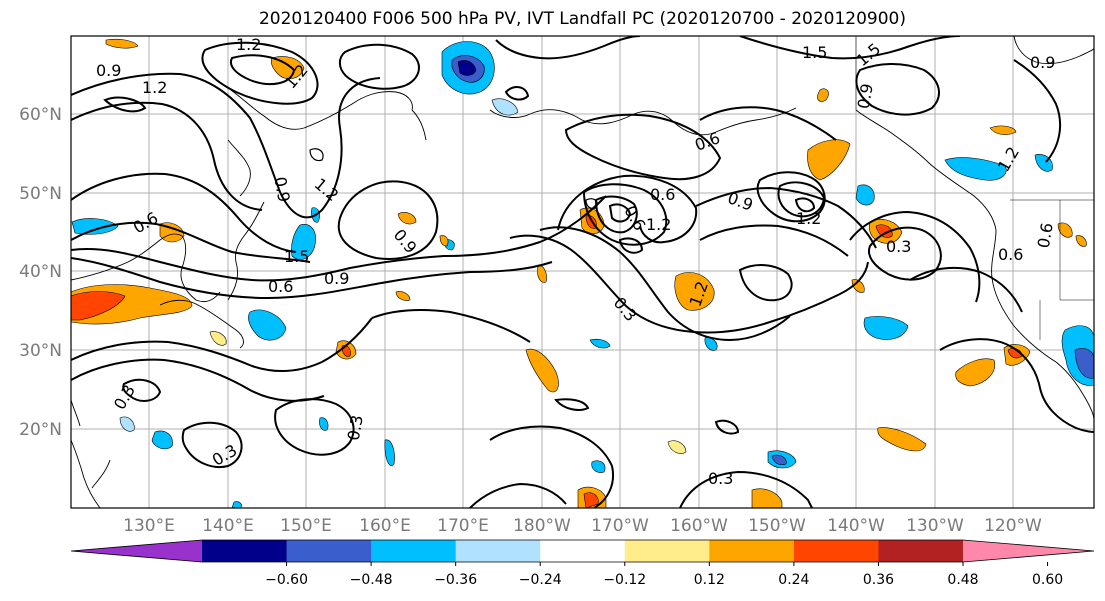 This screenshot has height=601, width=1105. I want to click on lat-label: 40°N, so click(40, 272).